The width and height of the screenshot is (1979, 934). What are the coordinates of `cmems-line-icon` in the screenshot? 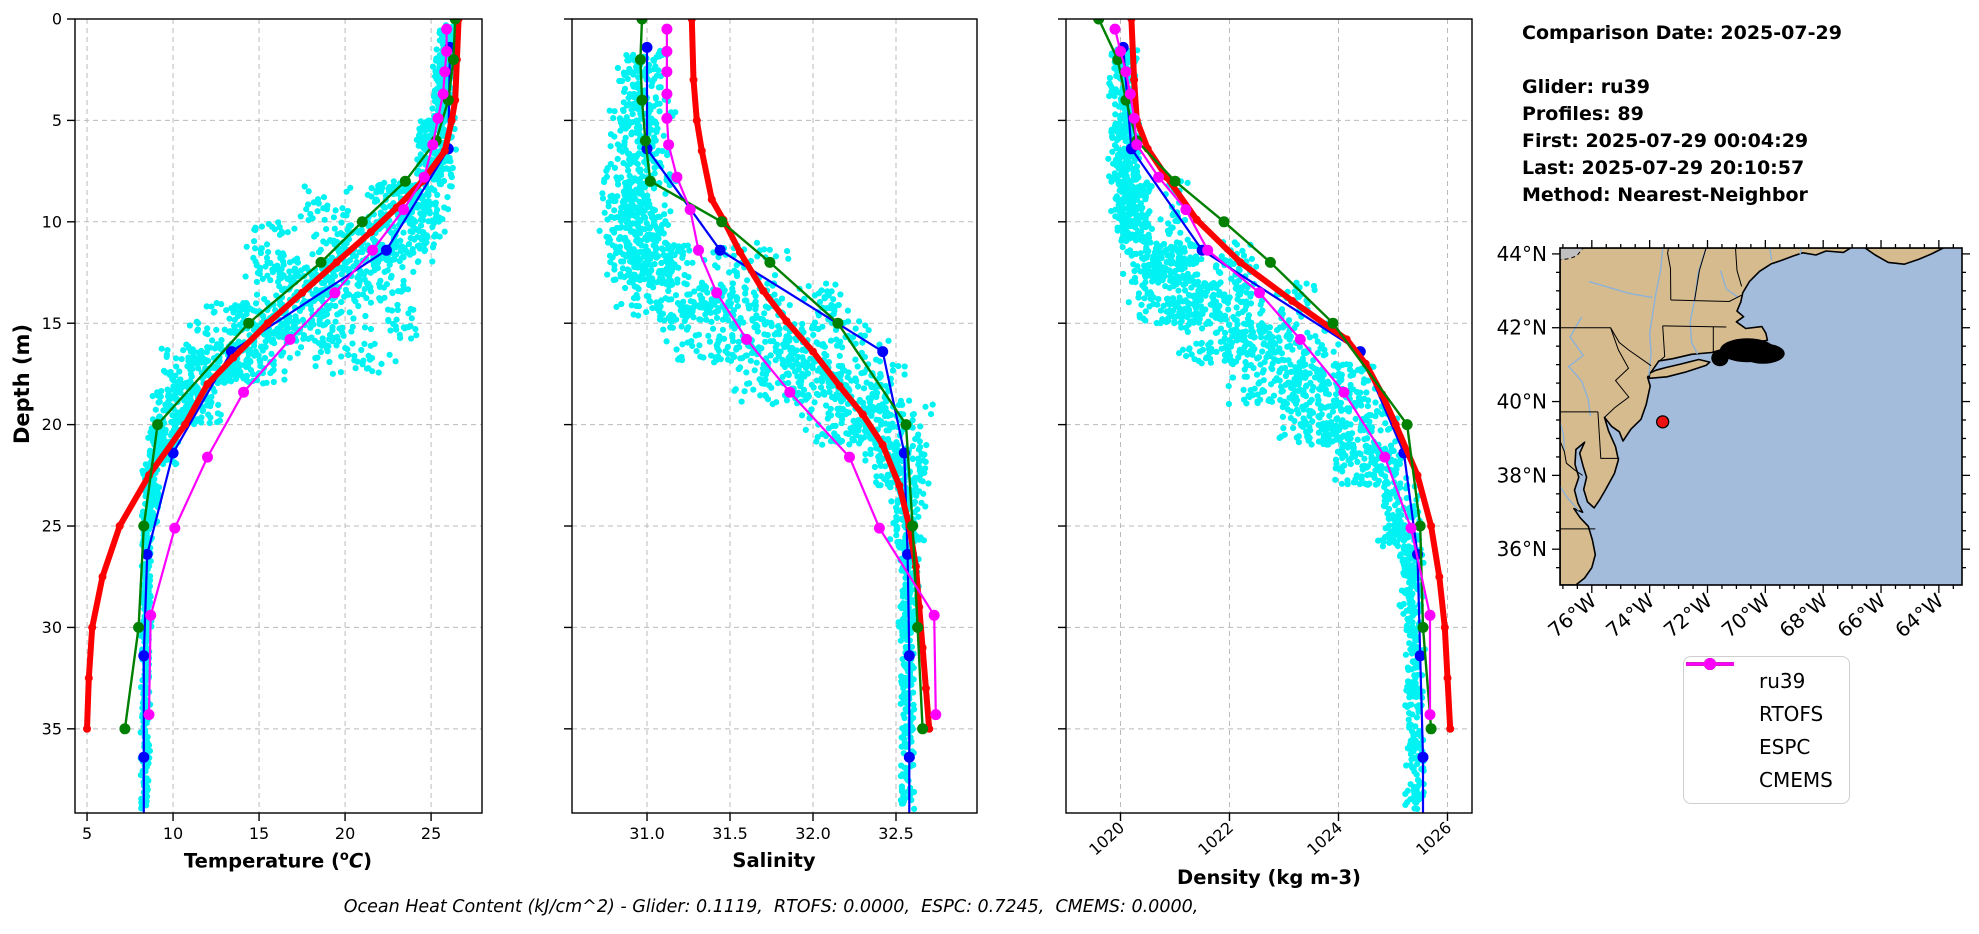 It's located at (1716, 722).